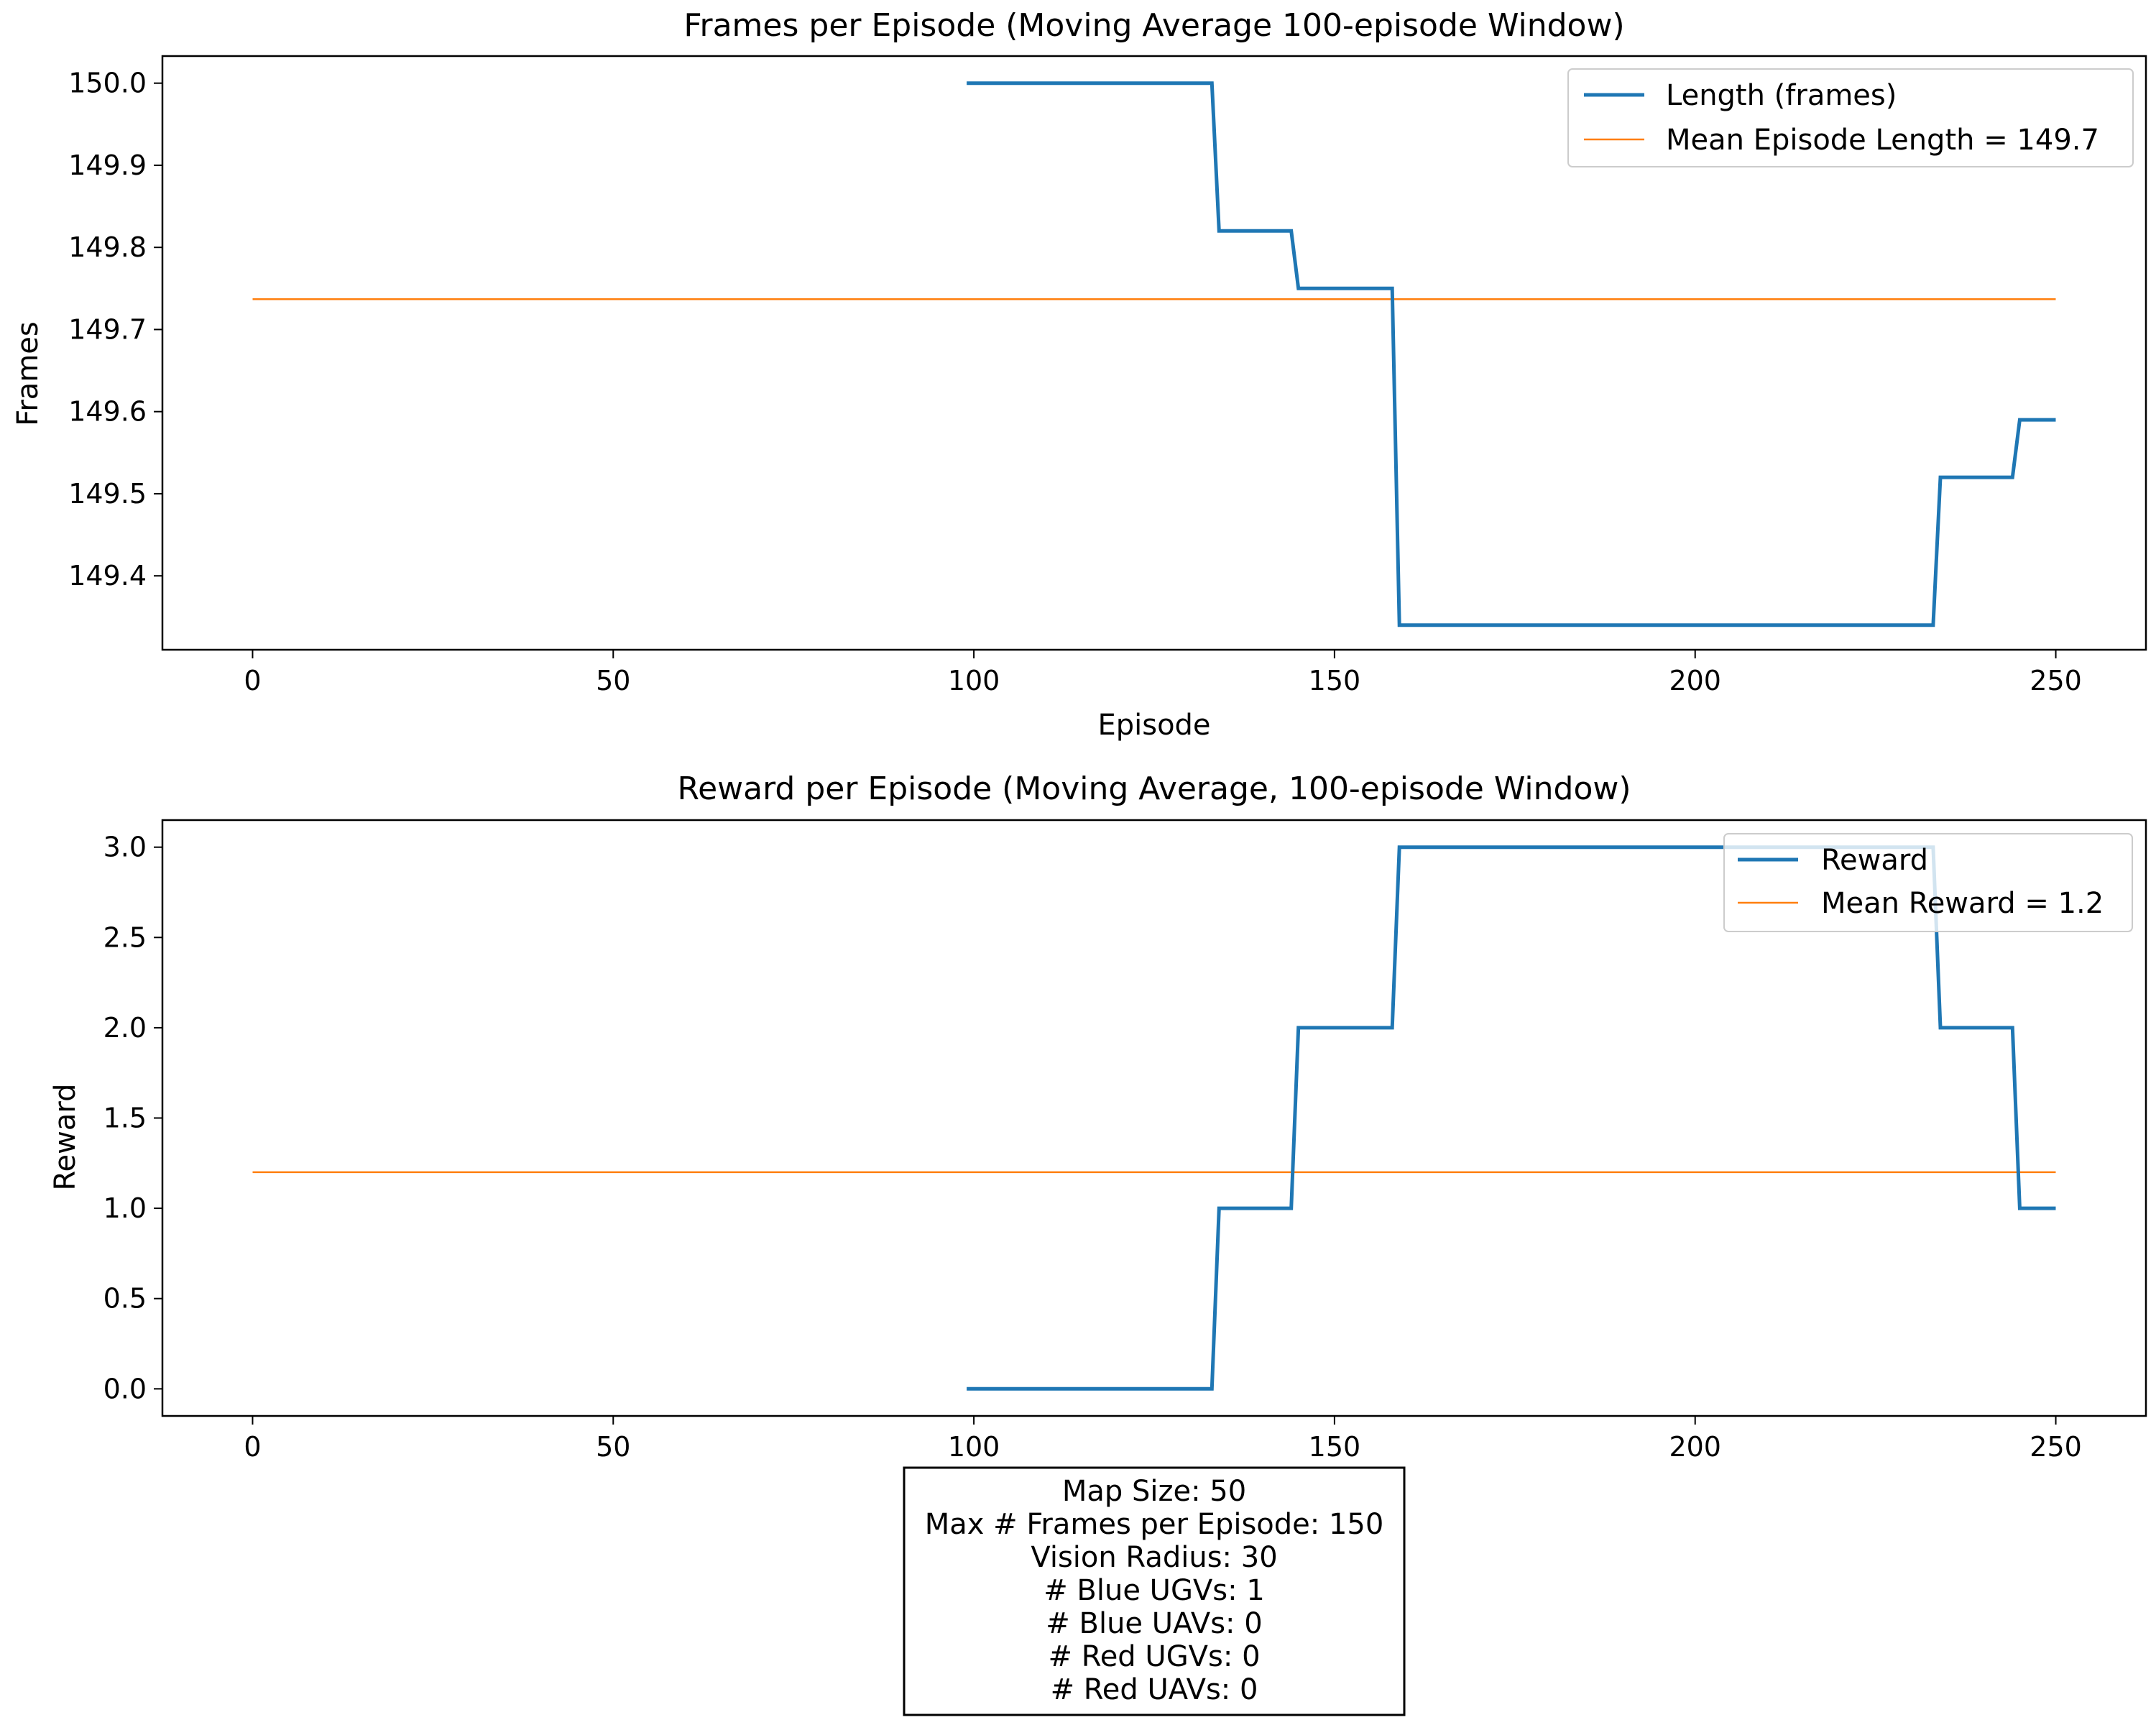  I want to click on frames-ytick-label: 149.5, so click(108, 494).